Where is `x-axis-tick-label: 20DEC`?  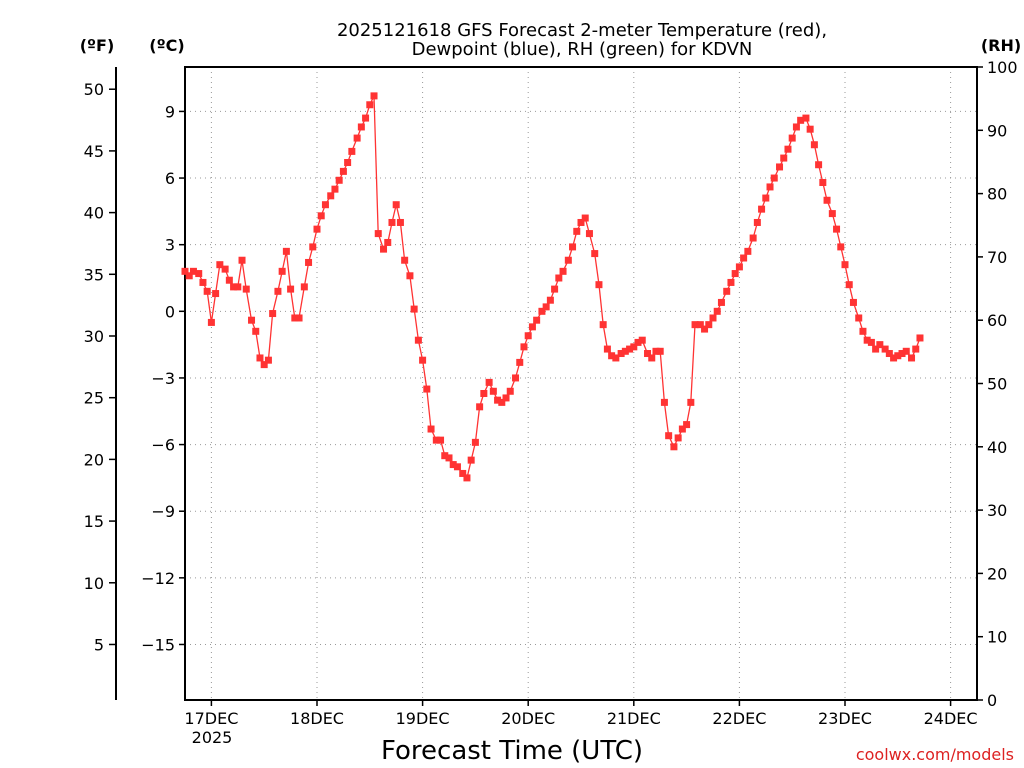 x-axis-tick-label: 20DEC is located at coordinates (528, 718).